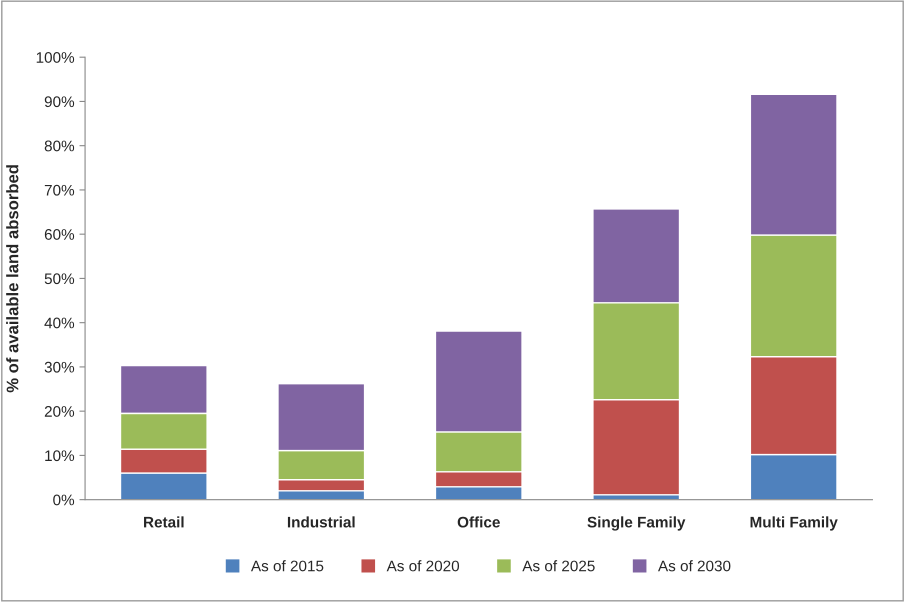  Describe the element at coordinates (12, 278) in the screenshot. I see `y-axis-title: % of available land absorbed` at that location.